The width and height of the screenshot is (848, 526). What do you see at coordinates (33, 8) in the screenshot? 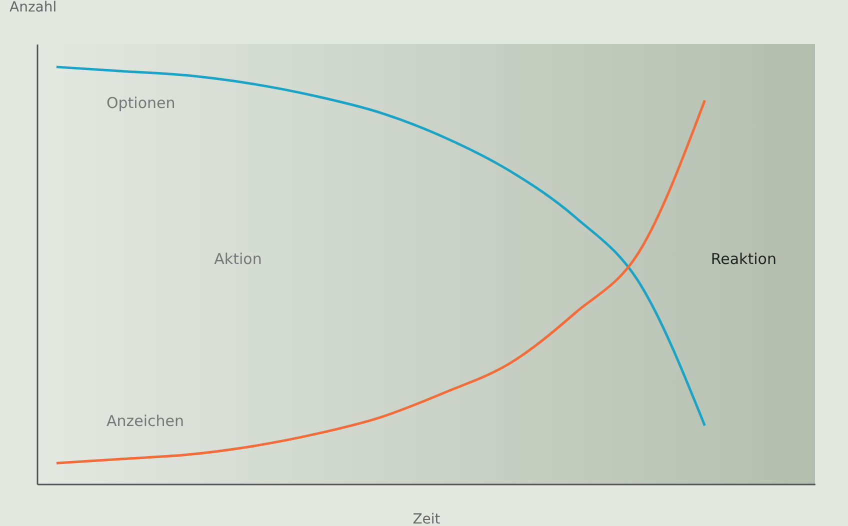
I see `y-axis-title: Anzahl` at bounding box center [33, 8].